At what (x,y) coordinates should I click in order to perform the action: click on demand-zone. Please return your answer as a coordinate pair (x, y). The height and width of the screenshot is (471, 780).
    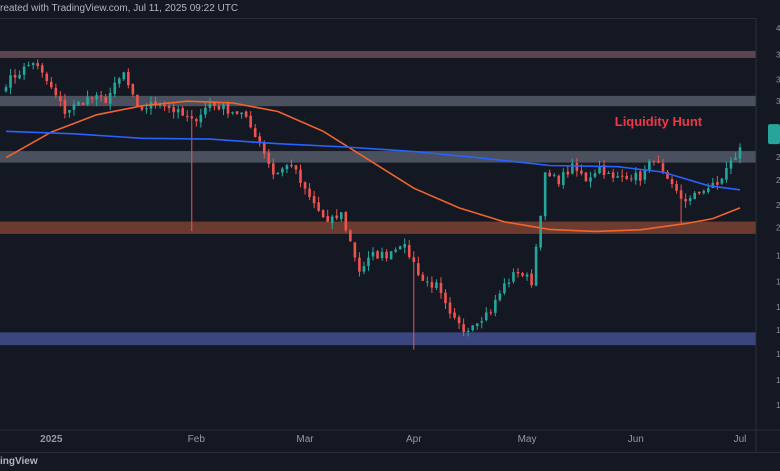
    Looking at the image, I should click on (378, 339).